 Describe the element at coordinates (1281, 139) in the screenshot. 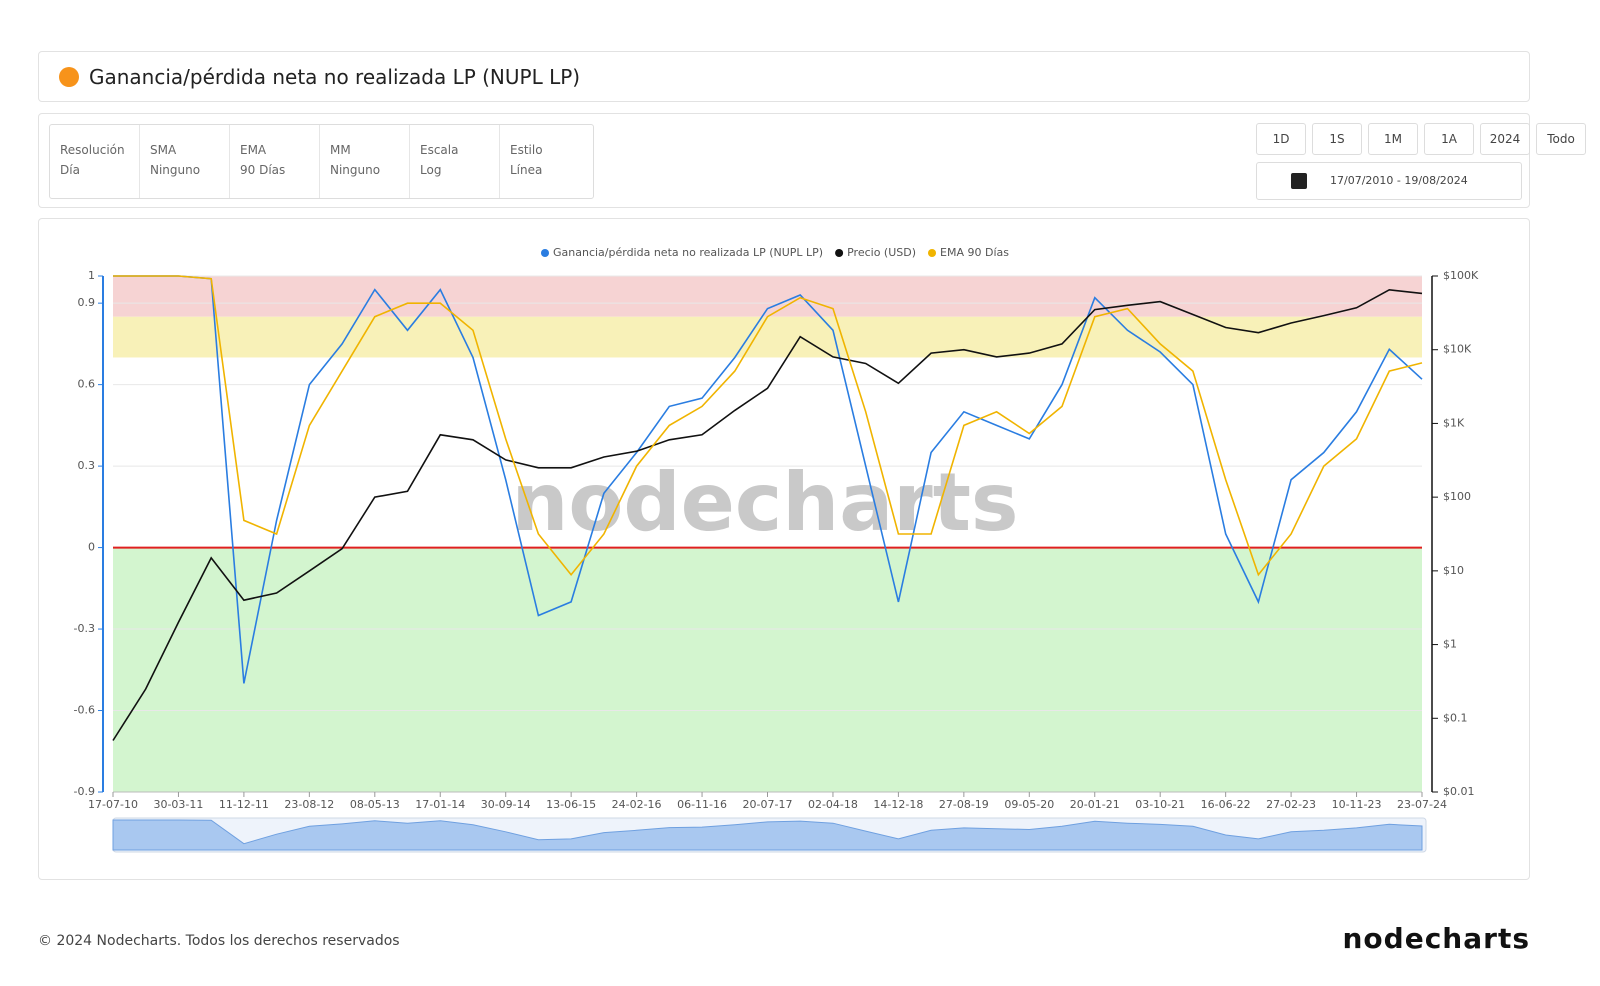

I see `range-button: 1D` at that location.